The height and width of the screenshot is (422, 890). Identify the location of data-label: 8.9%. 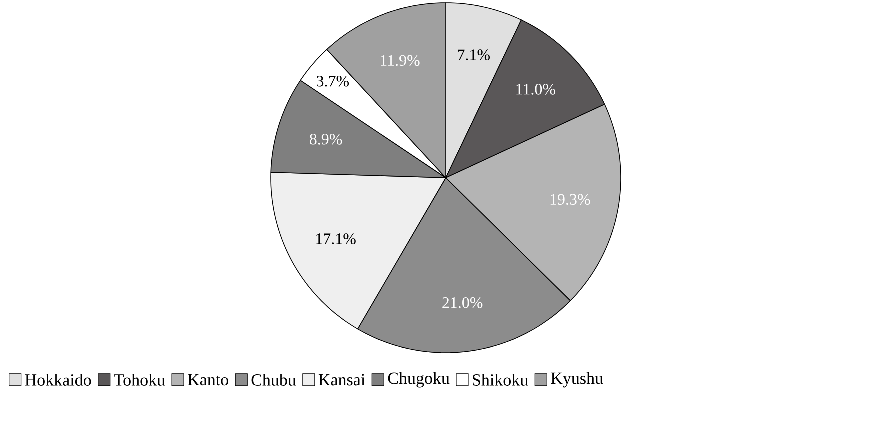
(326, 139).